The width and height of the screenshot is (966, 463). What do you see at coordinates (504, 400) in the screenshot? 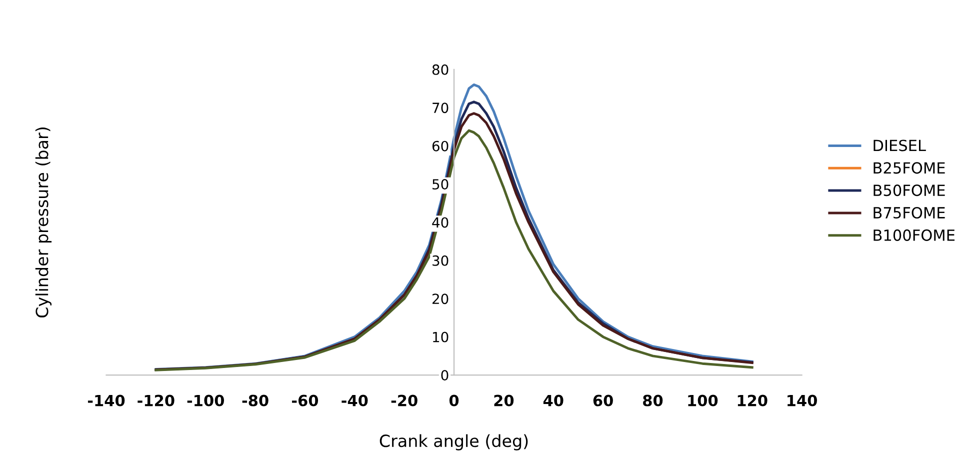
I see `x-tick-label: 20` at bounding box center [504, 400].